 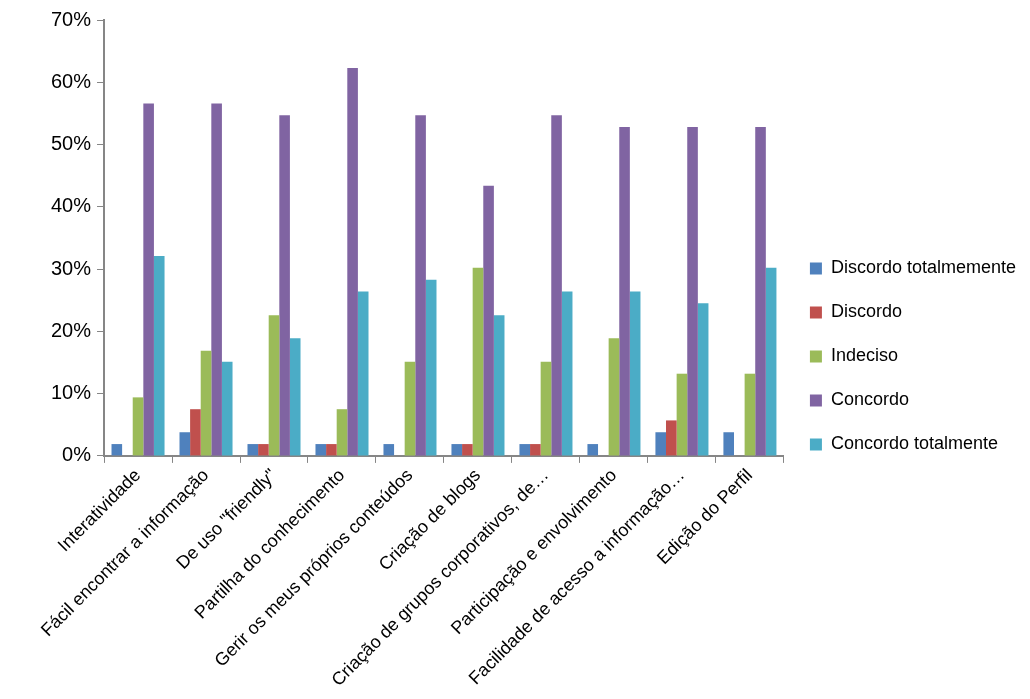 I want to click on legend-label: Concordo totalmente, so click(x=914, y=443).